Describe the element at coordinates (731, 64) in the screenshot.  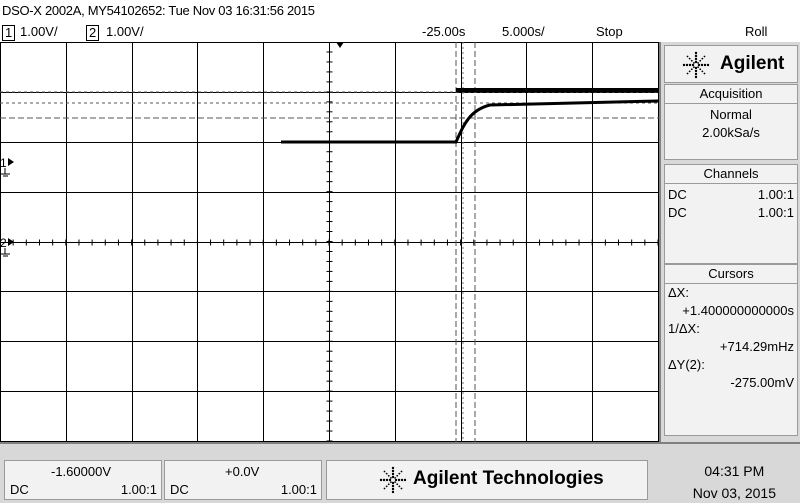
I see `agilent-logo: Agilent` at that location.